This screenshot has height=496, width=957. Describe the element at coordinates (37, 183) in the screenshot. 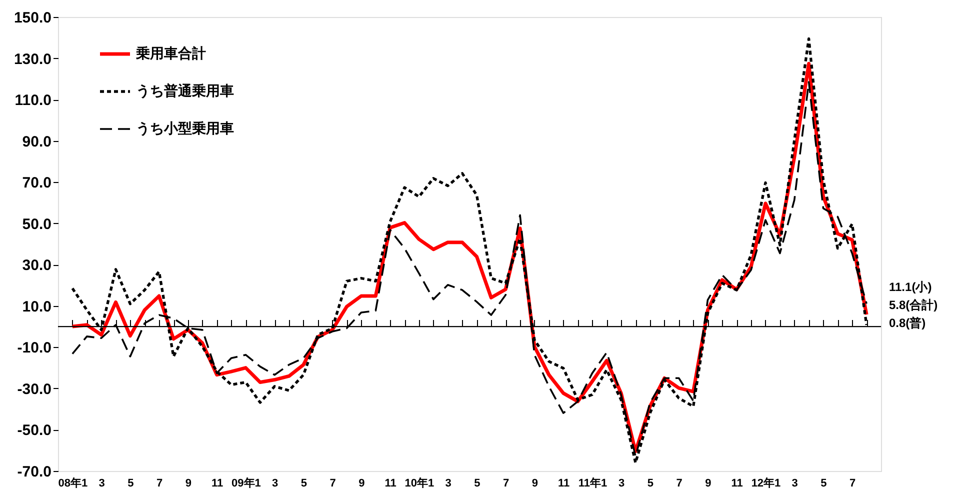

I see `y-tick-label: 70.0` at that location.